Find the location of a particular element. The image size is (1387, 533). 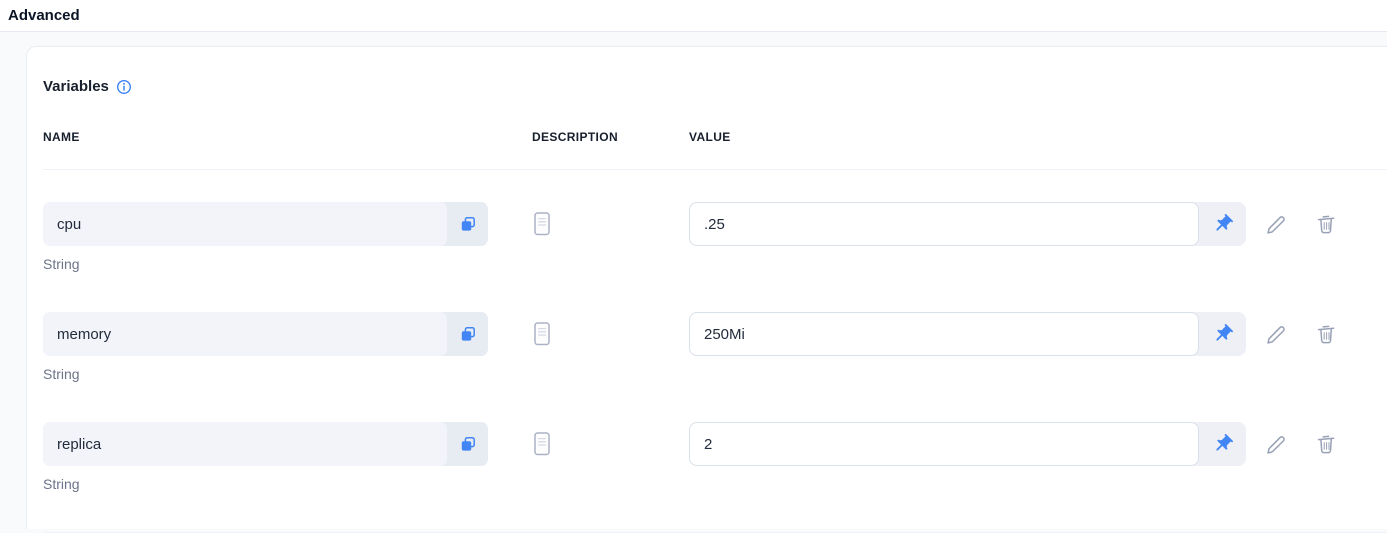

variable-row-memory: String is located at coordinates (715, 347).